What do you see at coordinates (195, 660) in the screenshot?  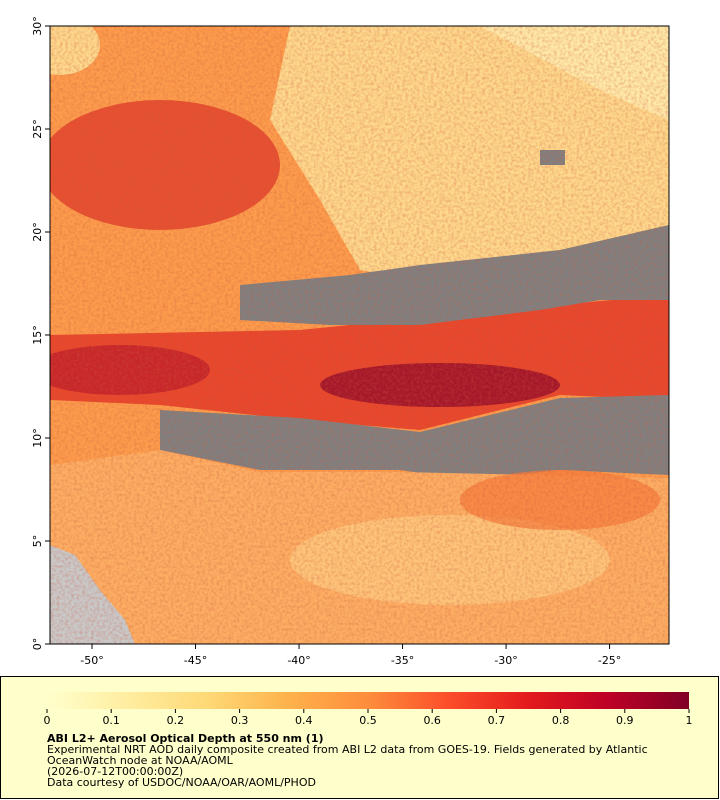 I see `x-tick-label: -45°` at bounding box center [195, 660].